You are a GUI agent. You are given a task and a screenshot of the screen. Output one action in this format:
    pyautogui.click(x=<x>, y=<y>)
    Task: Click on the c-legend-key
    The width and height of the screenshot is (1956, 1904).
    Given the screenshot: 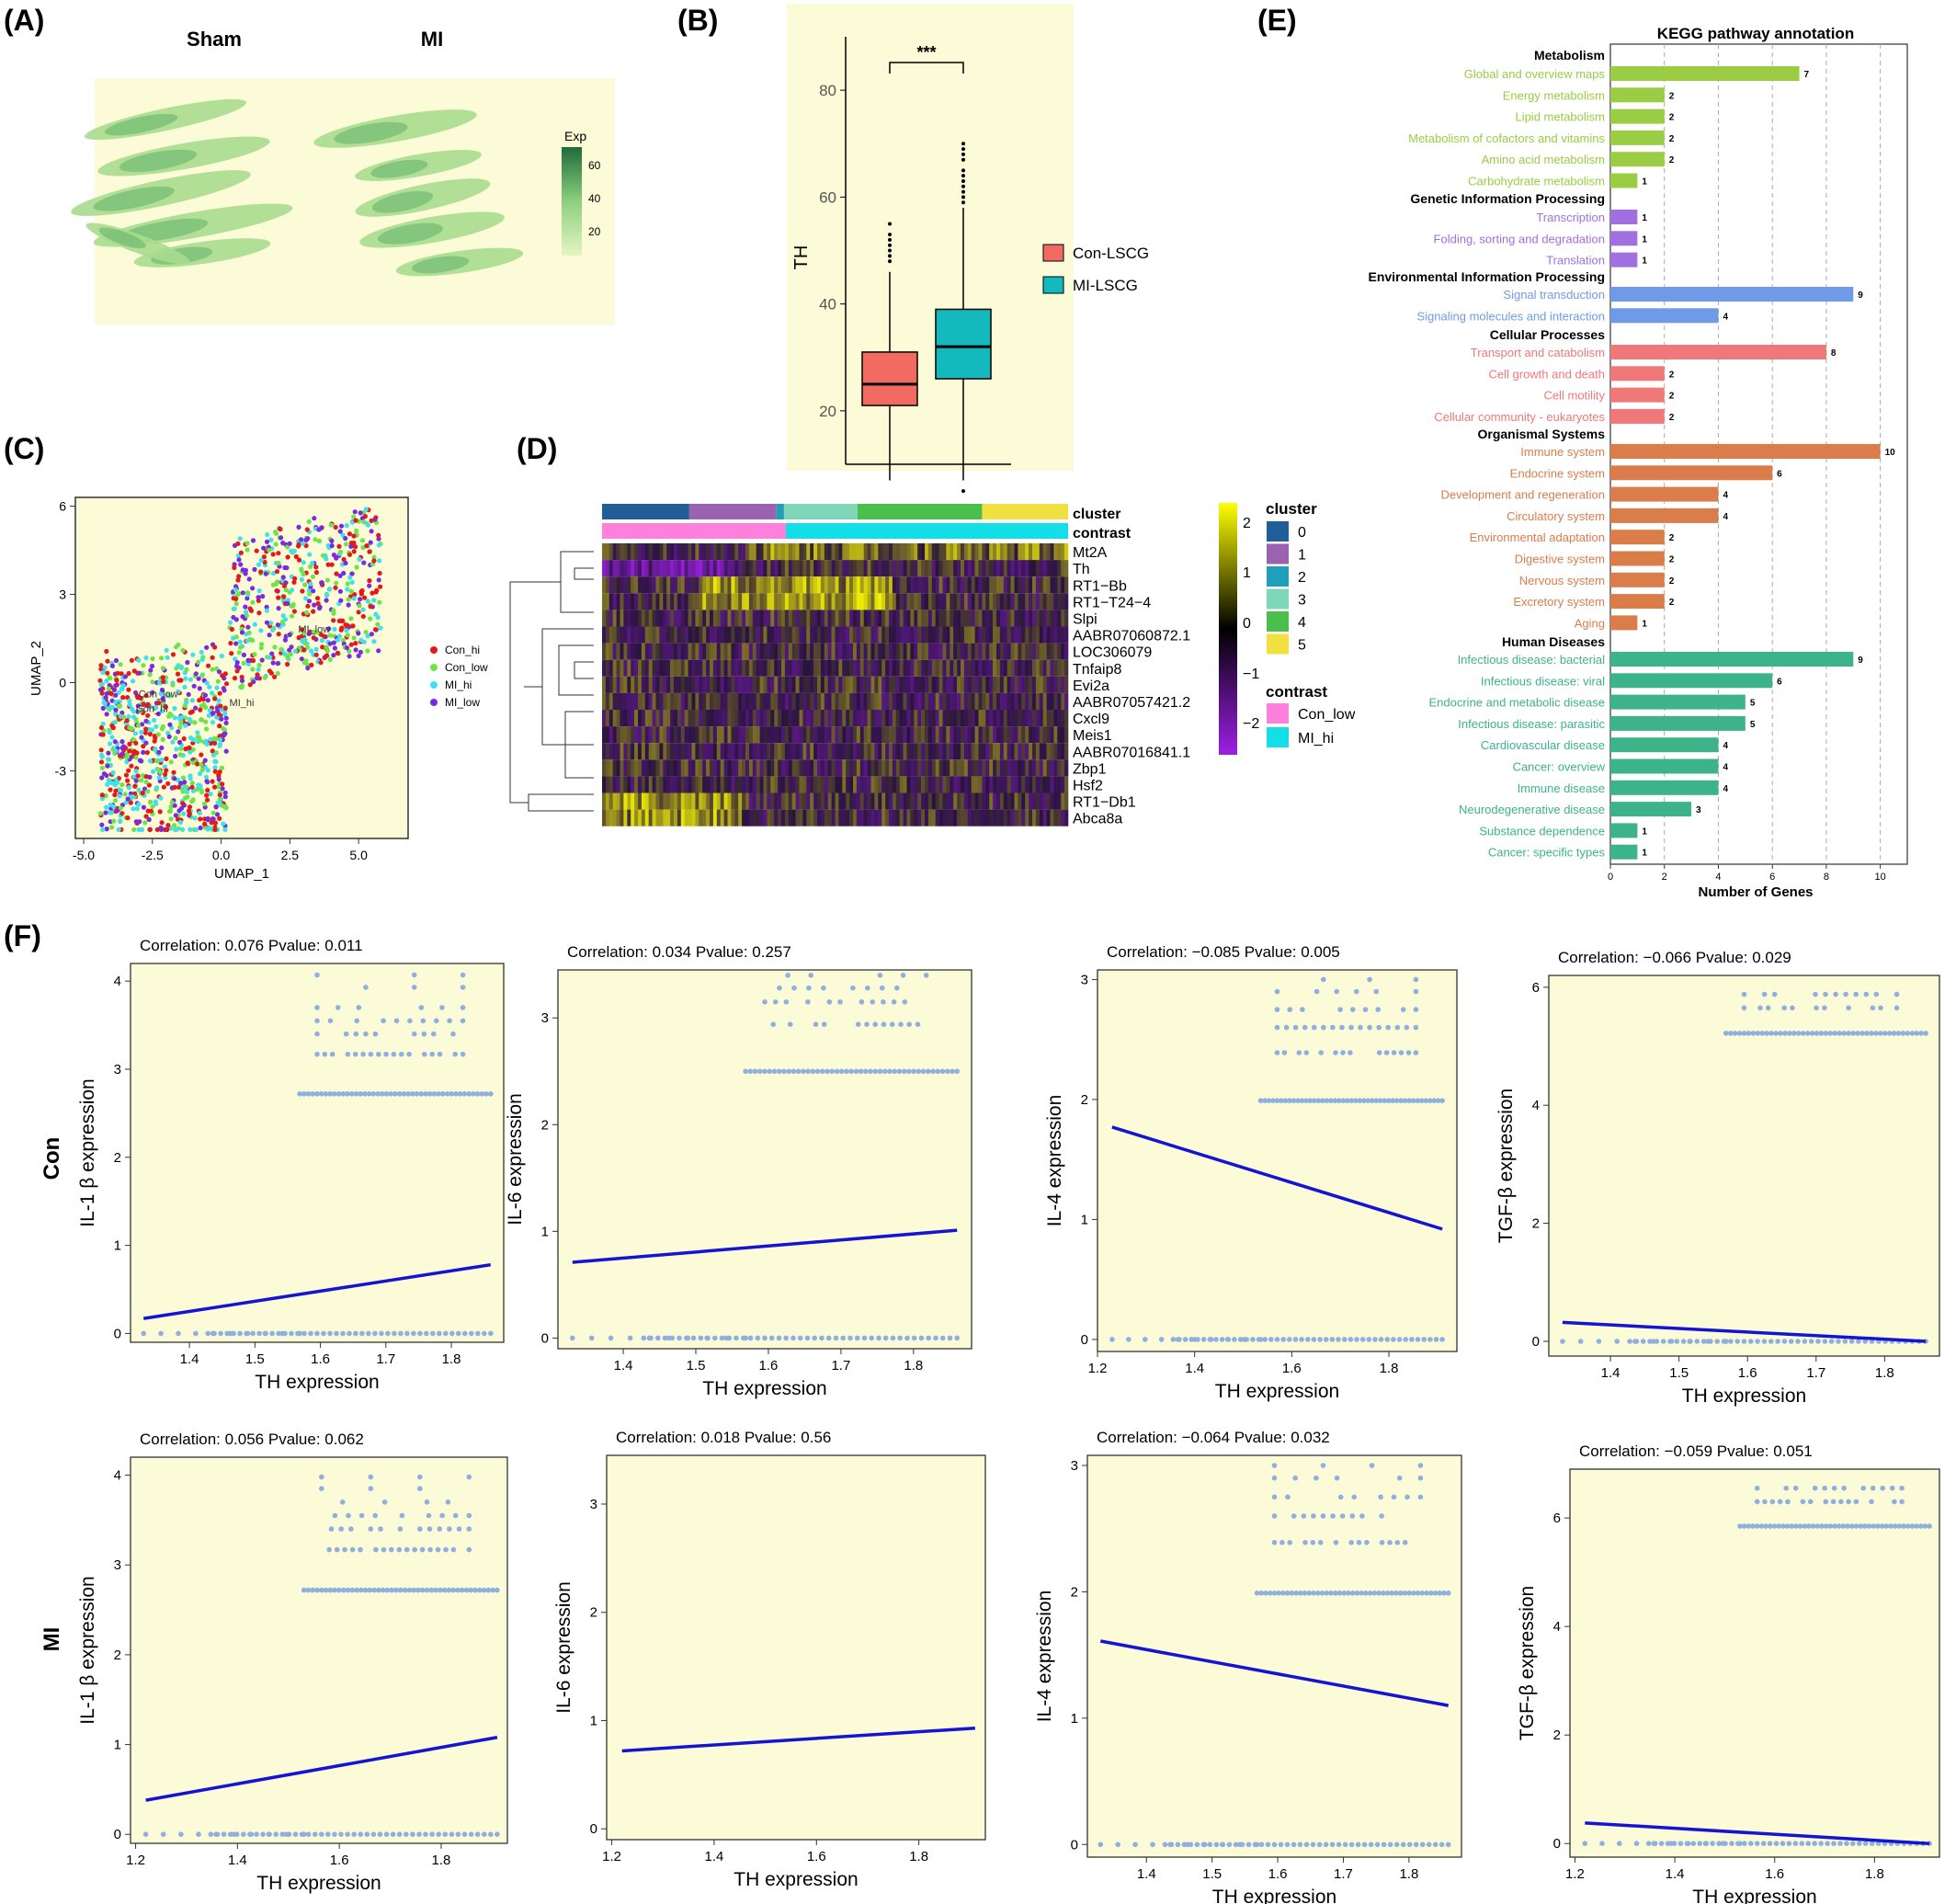 What is the action you would take?
    pyautogui.click(x=434, y=685)
    